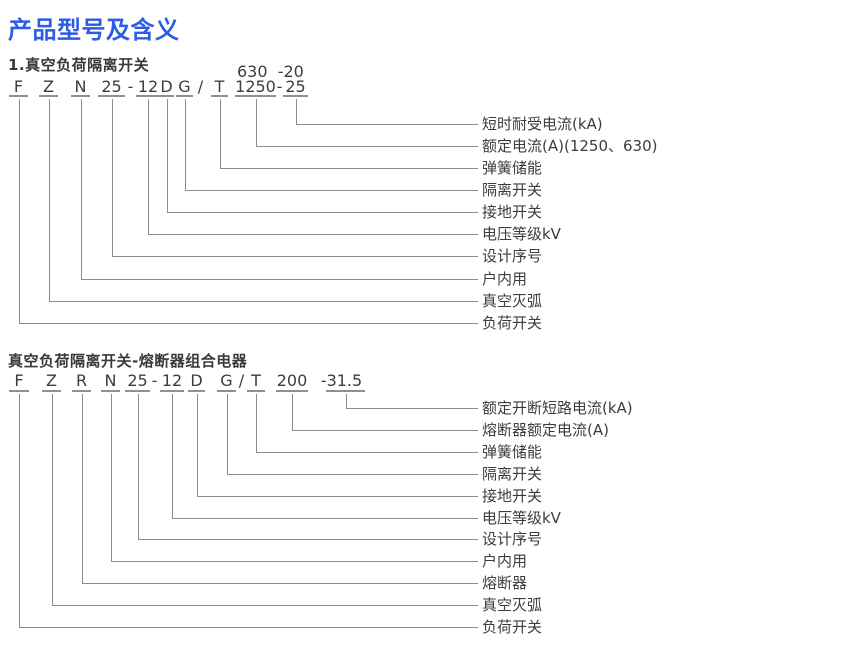 The height and width of the screenshot is (647, 867). Describe the element at coordinates (505, 583) in the screenshot. I see `meaning-label: 熔断器` at that location.